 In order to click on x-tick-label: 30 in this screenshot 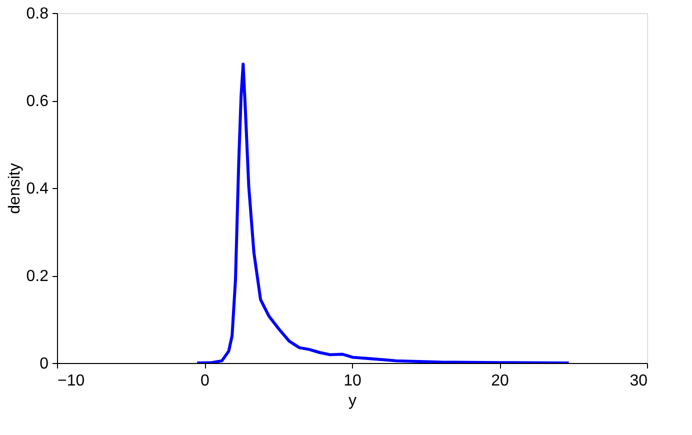, I will do `click(639, 381)`.